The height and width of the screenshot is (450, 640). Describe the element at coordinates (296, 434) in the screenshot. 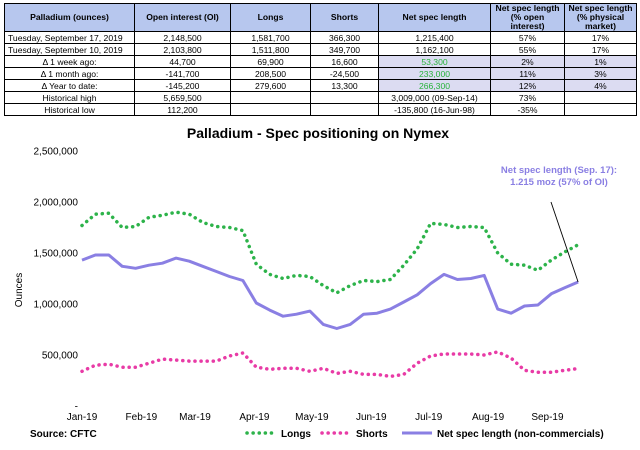

I see `legend-label-longs: Longs` at that location.